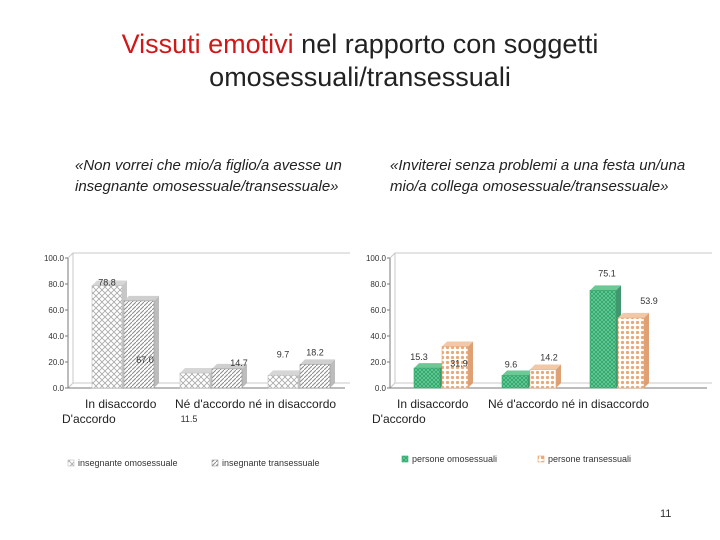 This screenshot has height=540, width=720. I want to click on title-accent: Vissuti emotivi, so click(207, 44).